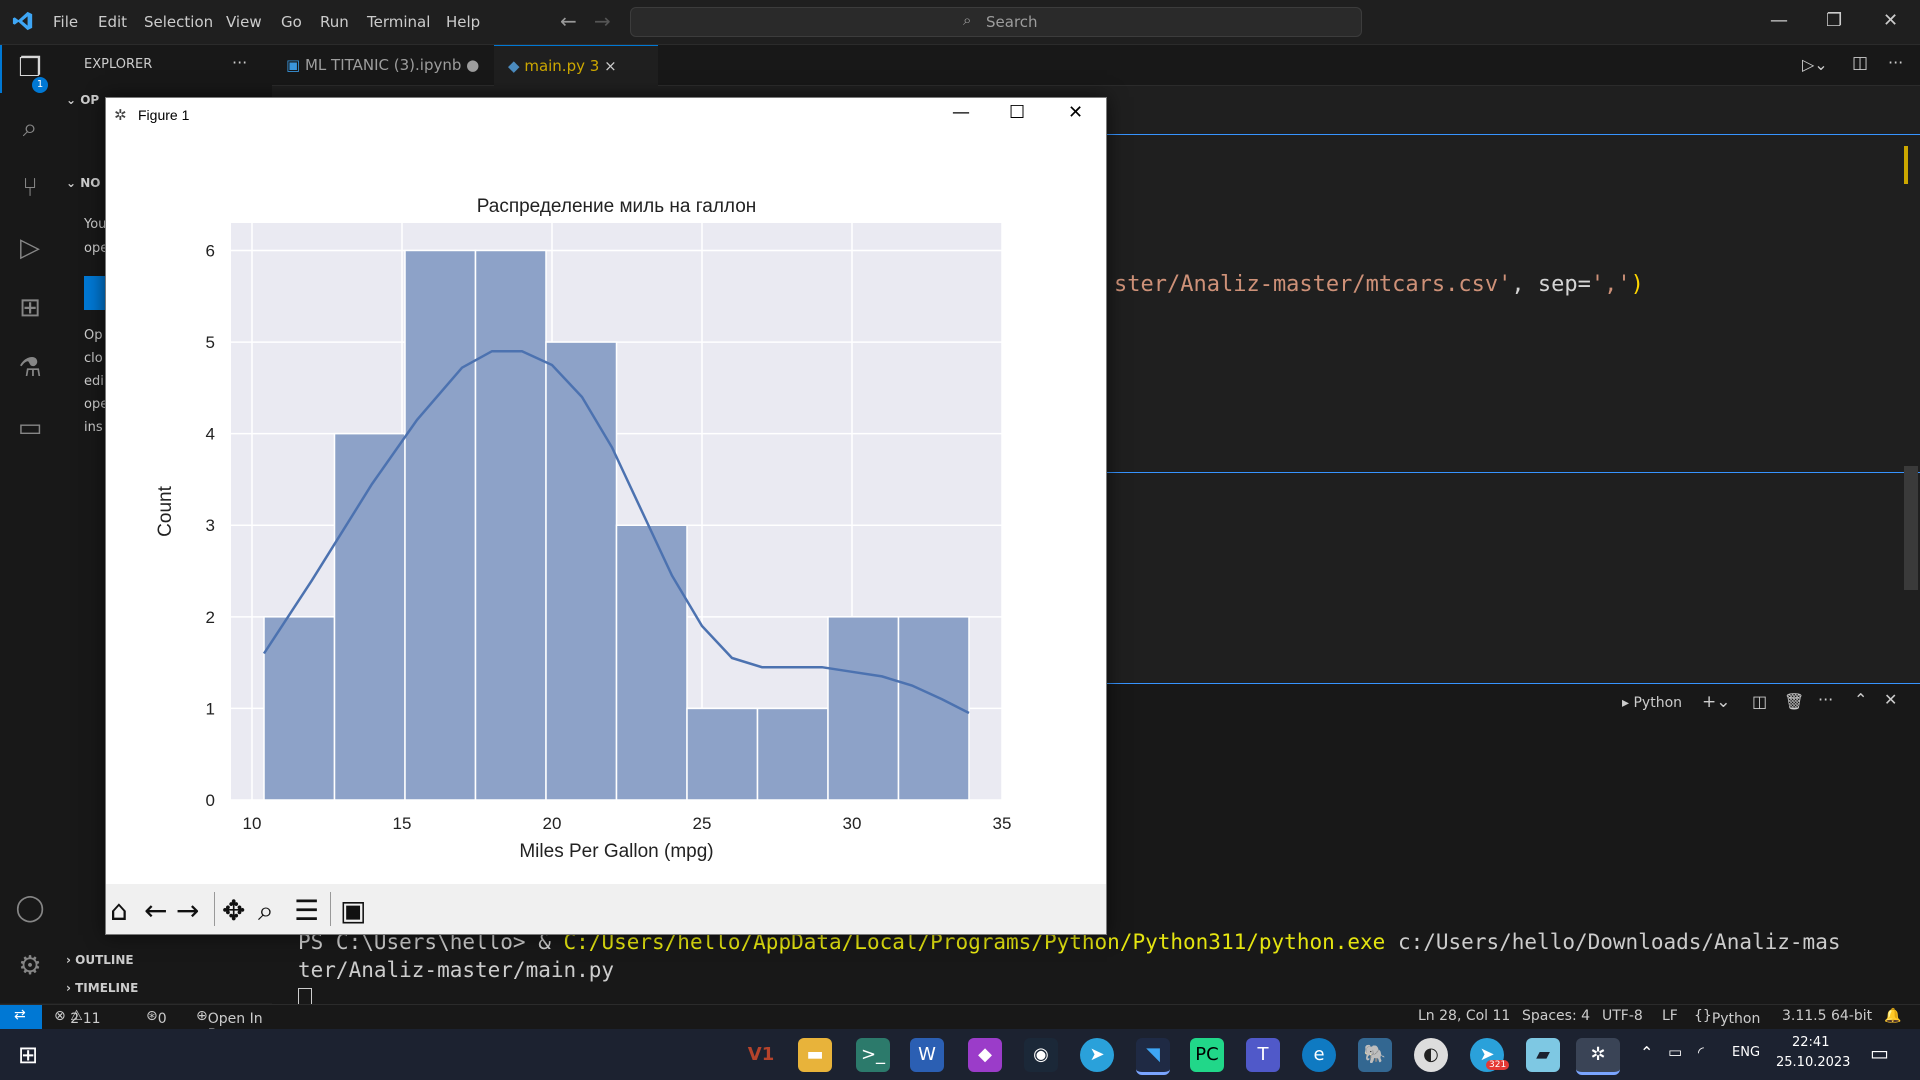  I want to click on search-input: ⌕ Search, so click(996, 22).